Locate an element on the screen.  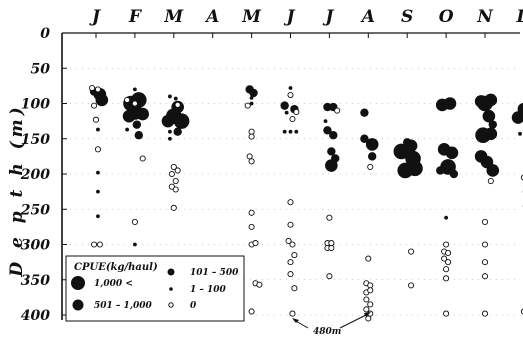
depth-labels: 0 50 100 150 200 250 300 350 400 is located at coordinates (35, 175).